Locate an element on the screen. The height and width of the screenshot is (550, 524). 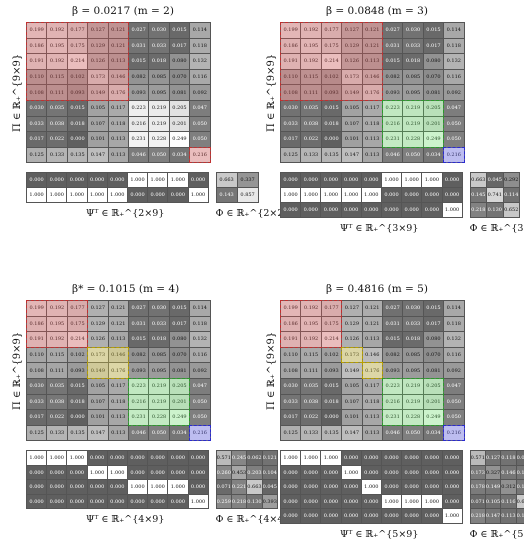
pi-matrix-cell: 0.046 is located at coordinates (392, 433).